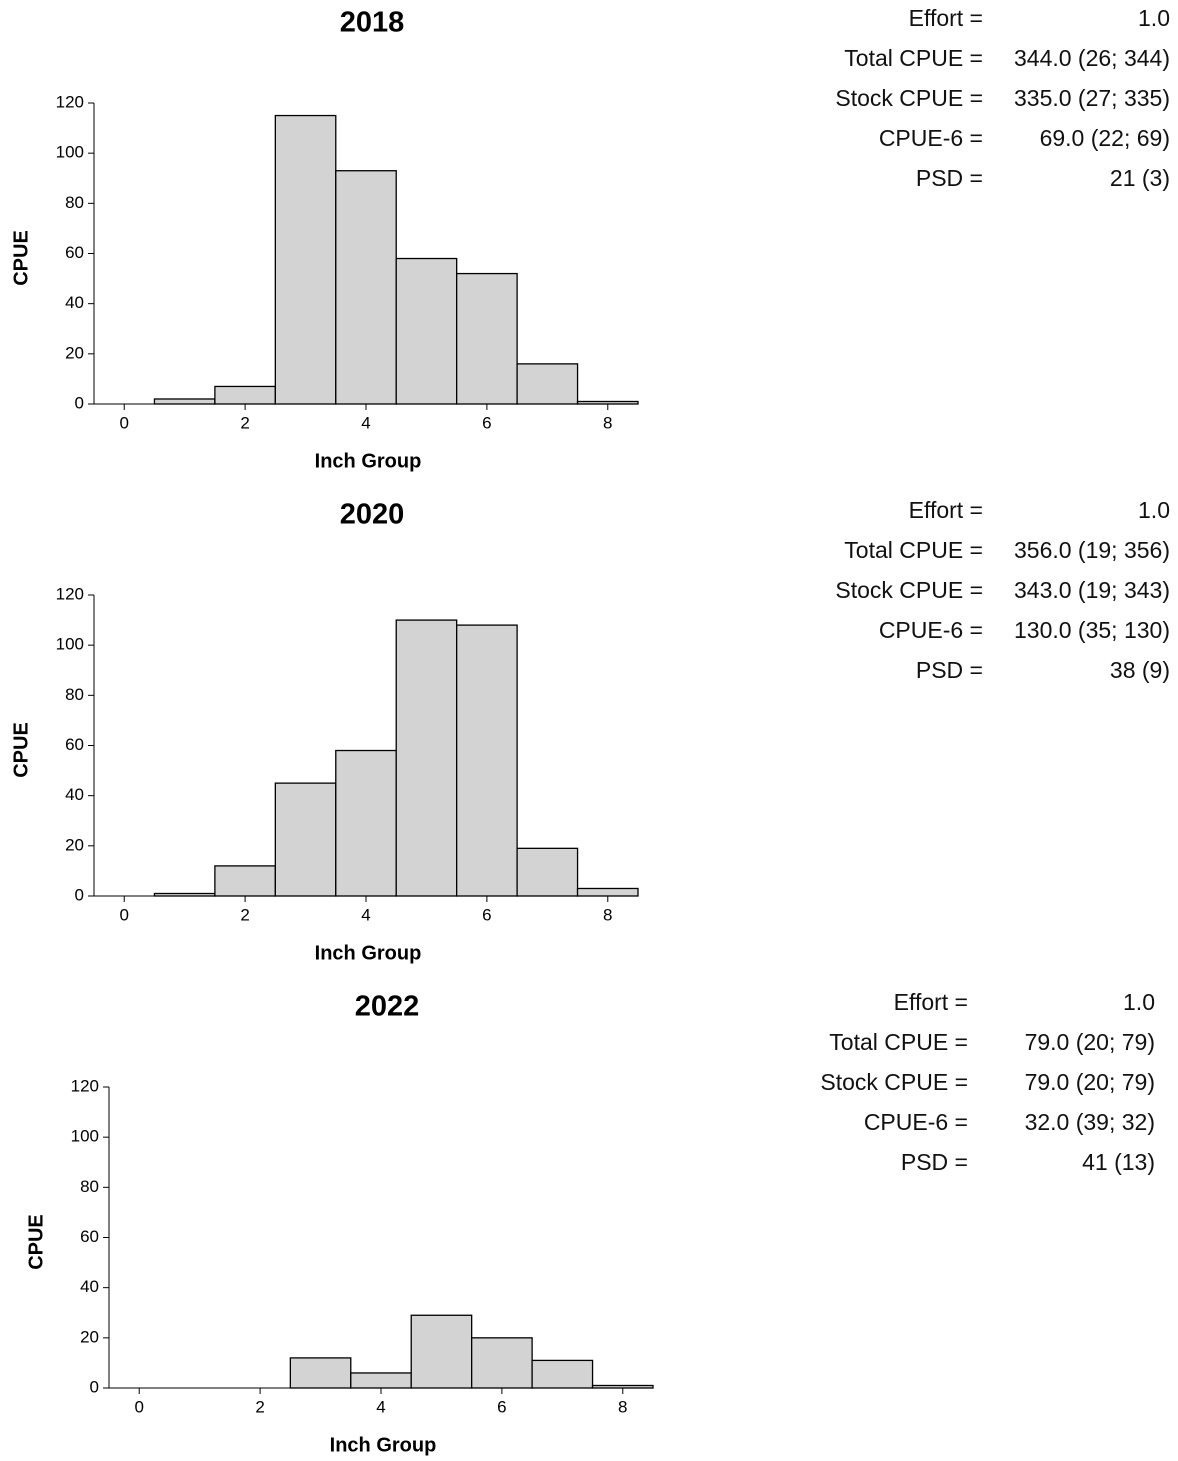 This screenshot has width=1178, height=1461. Describe the element at coordinates (1092, 98) in the screenshot. I see `stat-value: 335.0 (27; 335)` at that location.